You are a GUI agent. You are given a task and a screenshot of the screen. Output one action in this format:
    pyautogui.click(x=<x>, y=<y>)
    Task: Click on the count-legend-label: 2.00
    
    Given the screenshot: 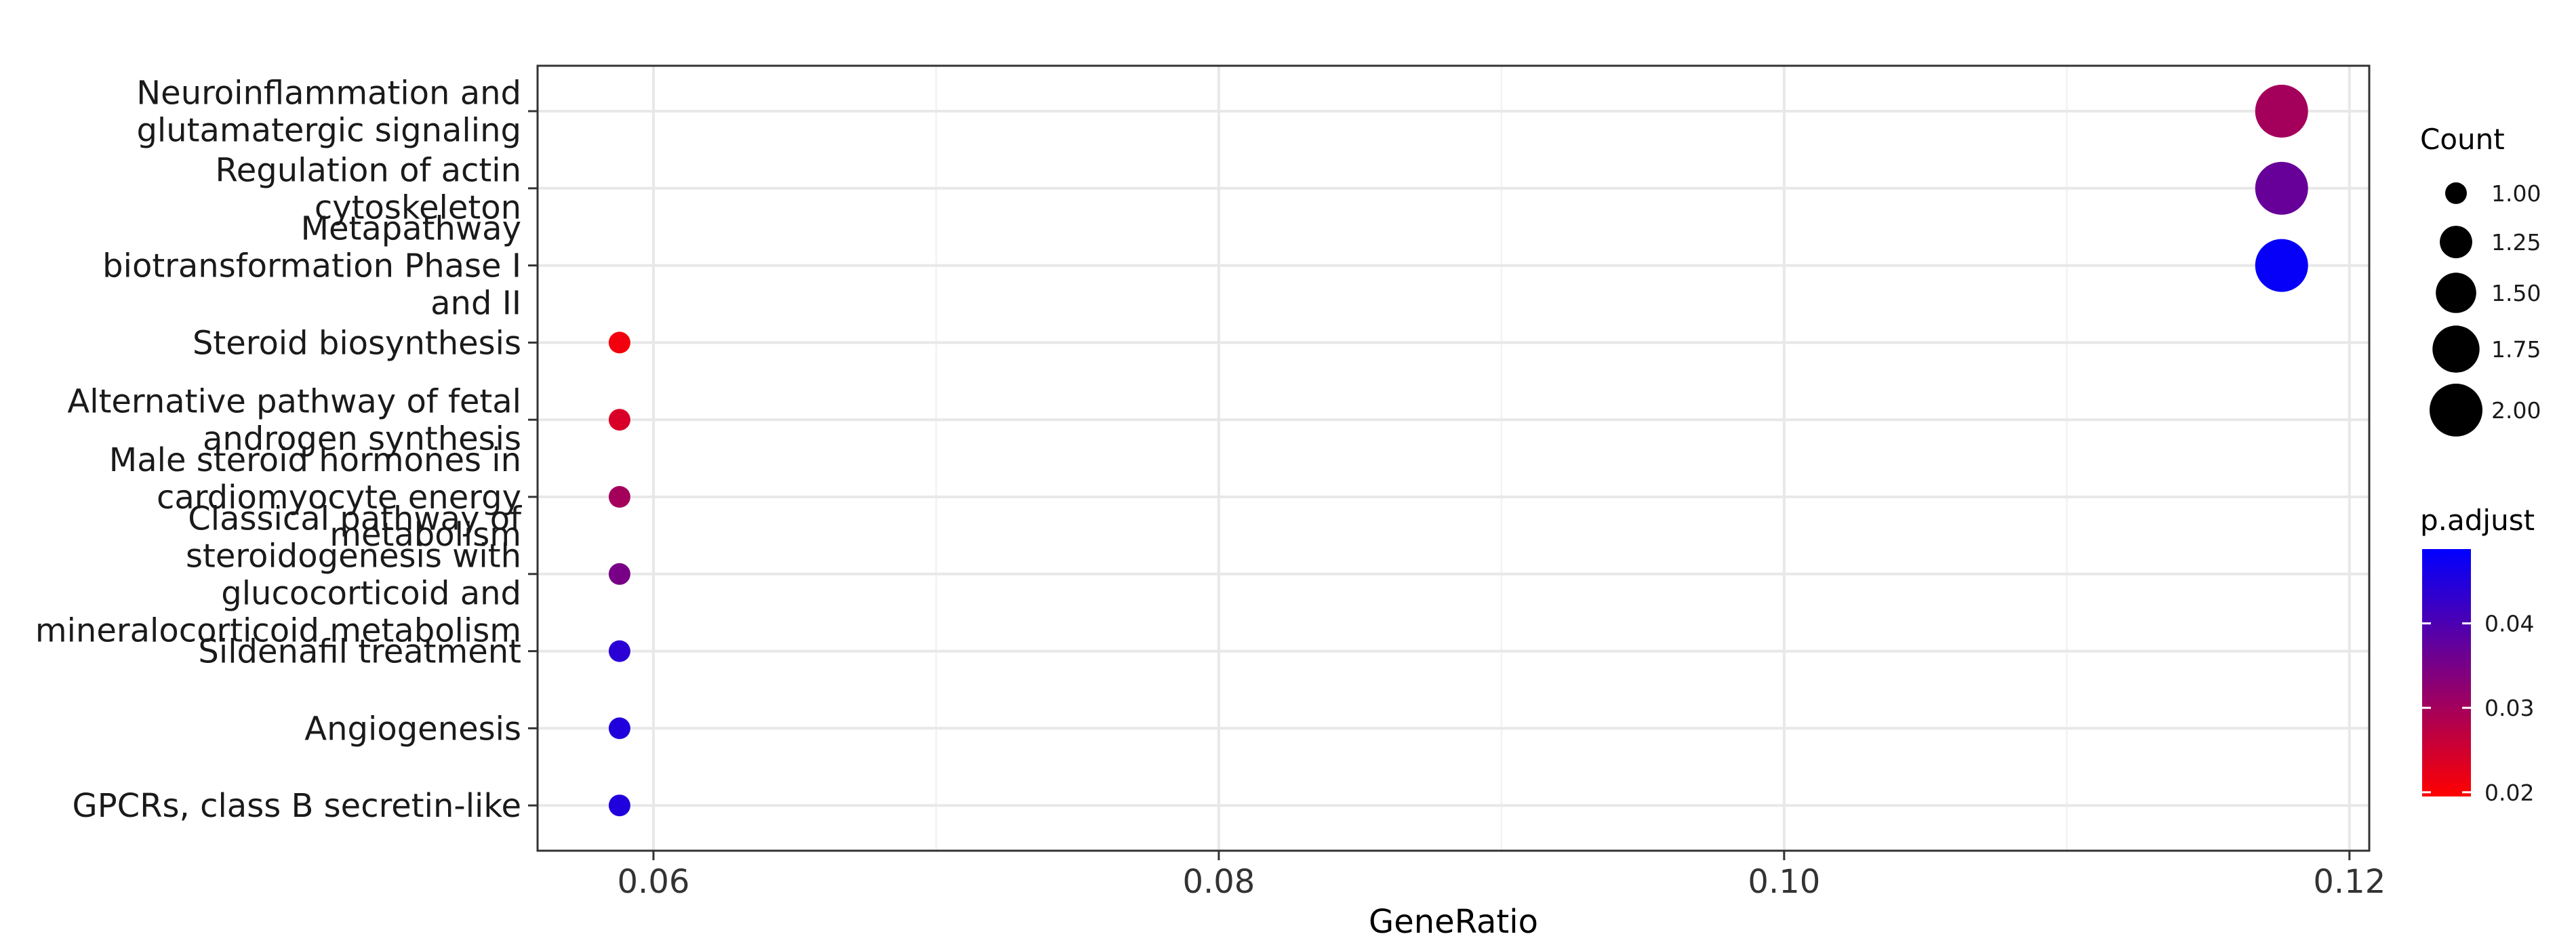 What is the action you would take?
    pyautogui.click(x=2516, y=410)
    